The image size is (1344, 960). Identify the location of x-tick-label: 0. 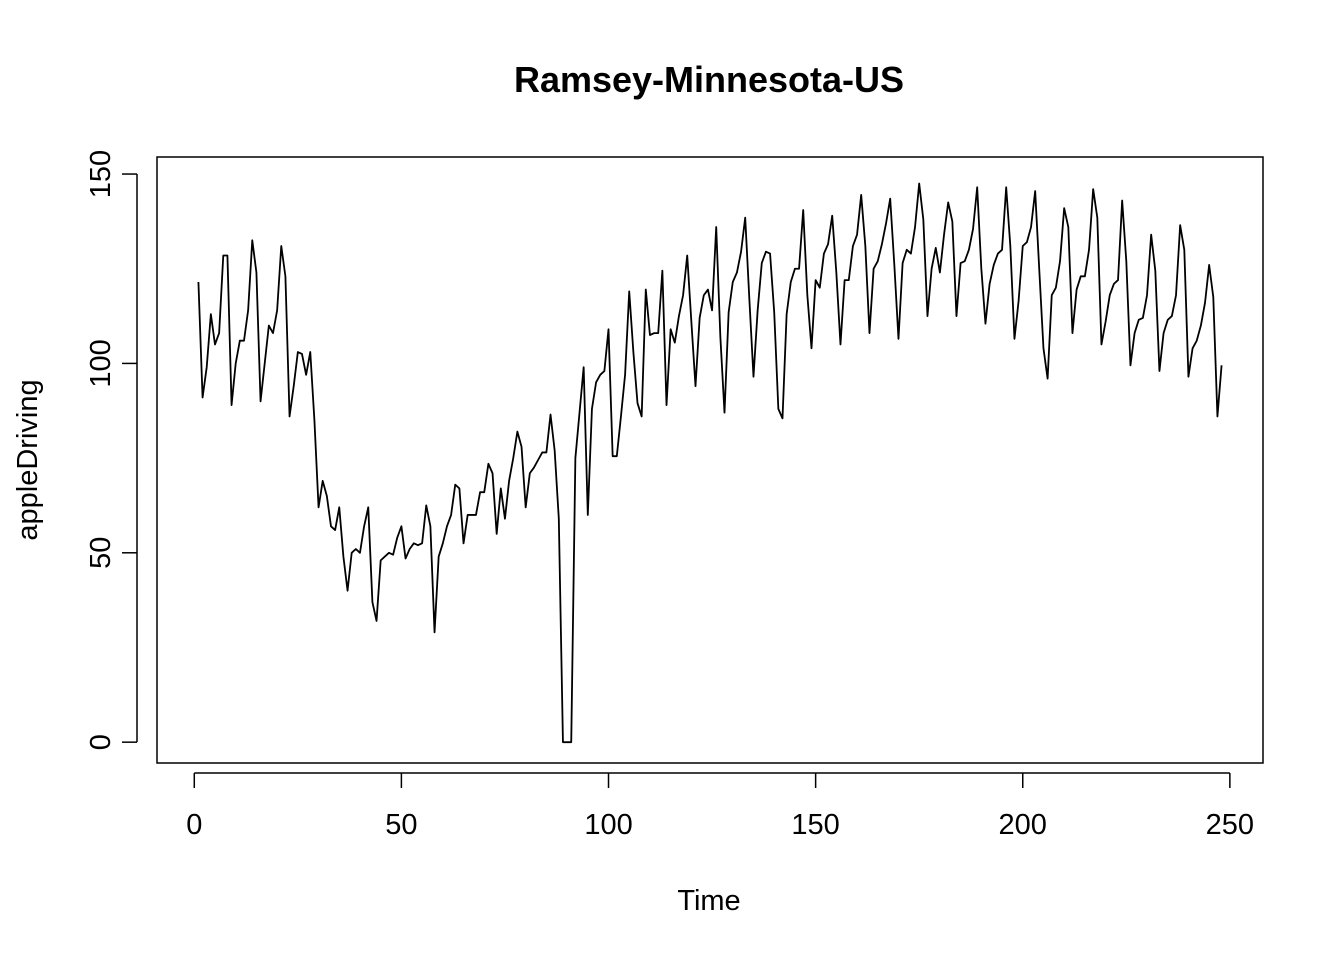
(194, 825).